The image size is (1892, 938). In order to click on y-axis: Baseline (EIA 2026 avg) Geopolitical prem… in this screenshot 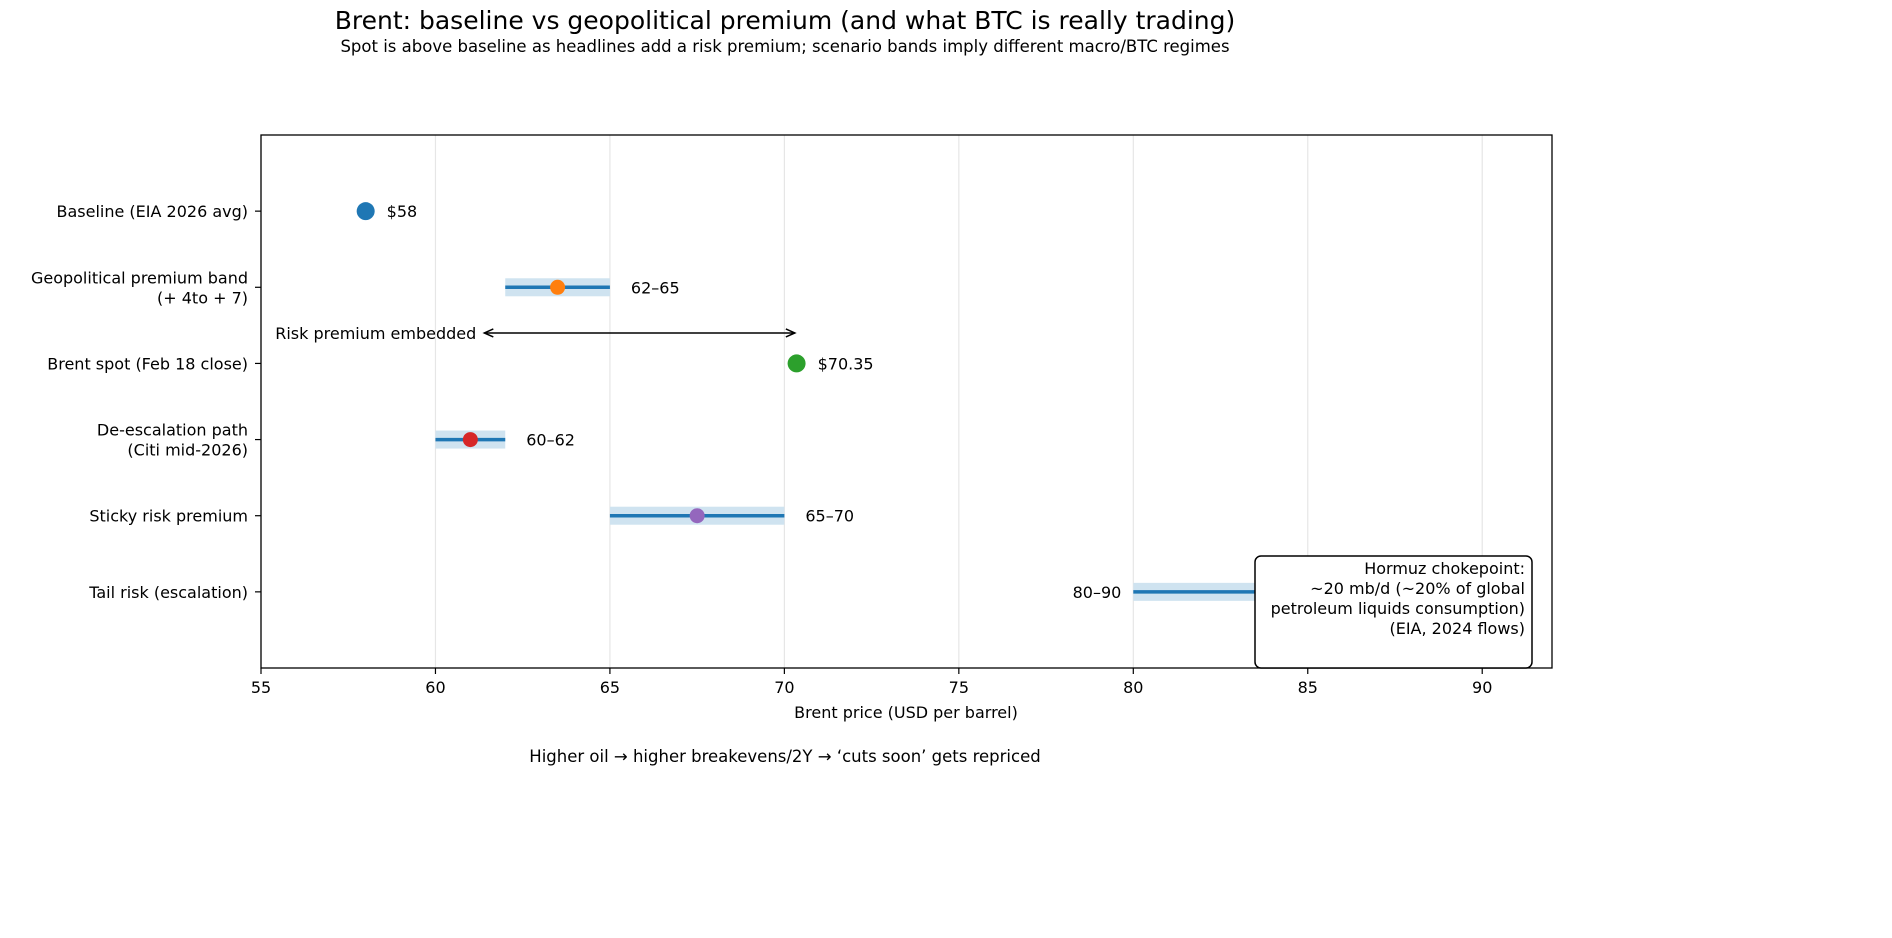, I will do `click(146, 402)`.